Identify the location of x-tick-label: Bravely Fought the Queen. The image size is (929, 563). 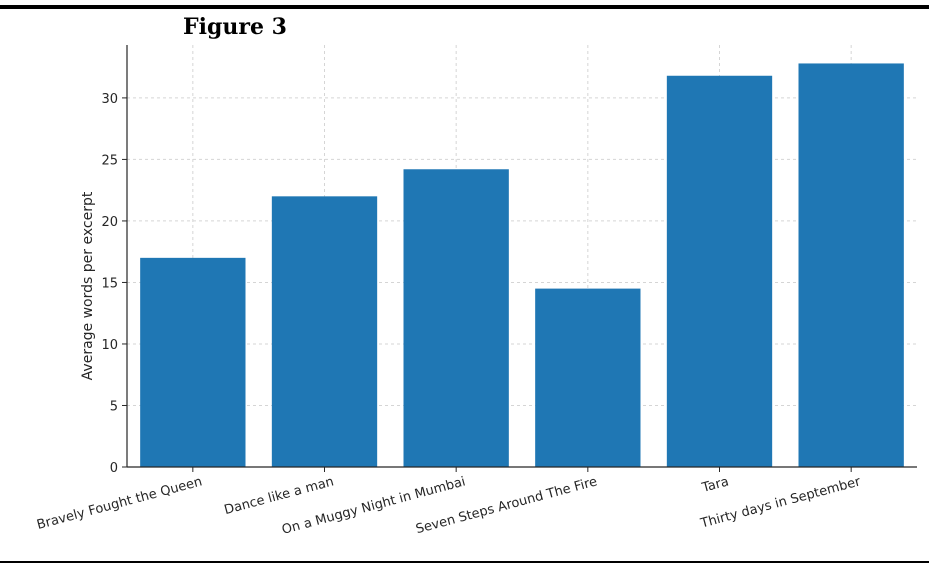
(119, 503).